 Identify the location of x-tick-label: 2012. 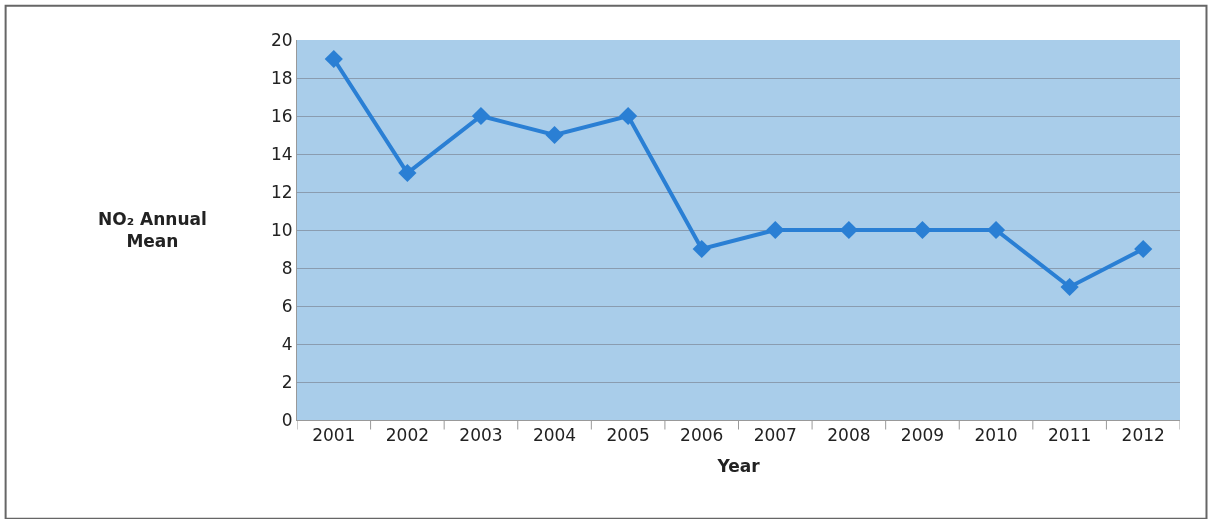
(1143, 435).